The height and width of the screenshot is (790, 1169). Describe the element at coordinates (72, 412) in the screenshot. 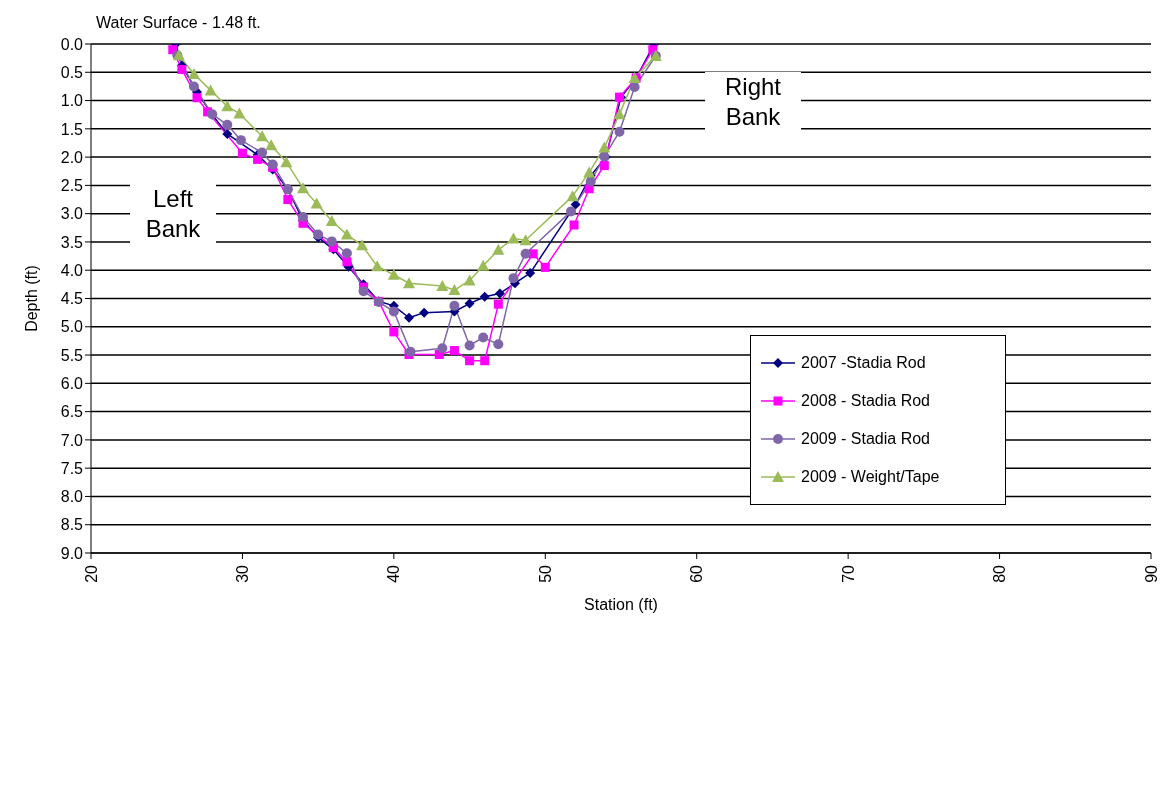

I see `y-tick-label: 6.5` at that location.